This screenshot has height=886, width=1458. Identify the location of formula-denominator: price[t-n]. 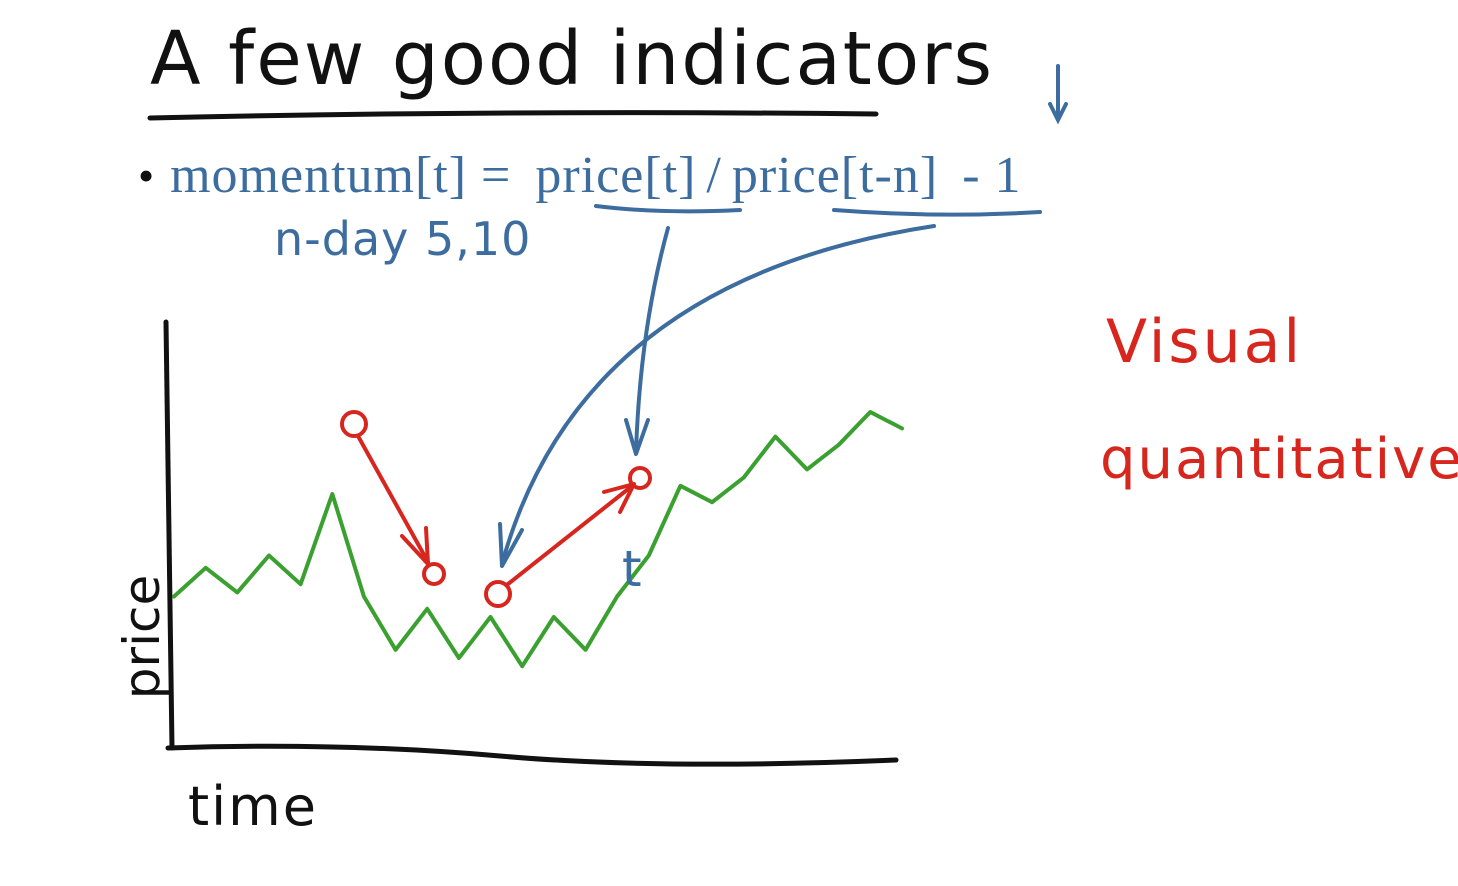
(835, 175).